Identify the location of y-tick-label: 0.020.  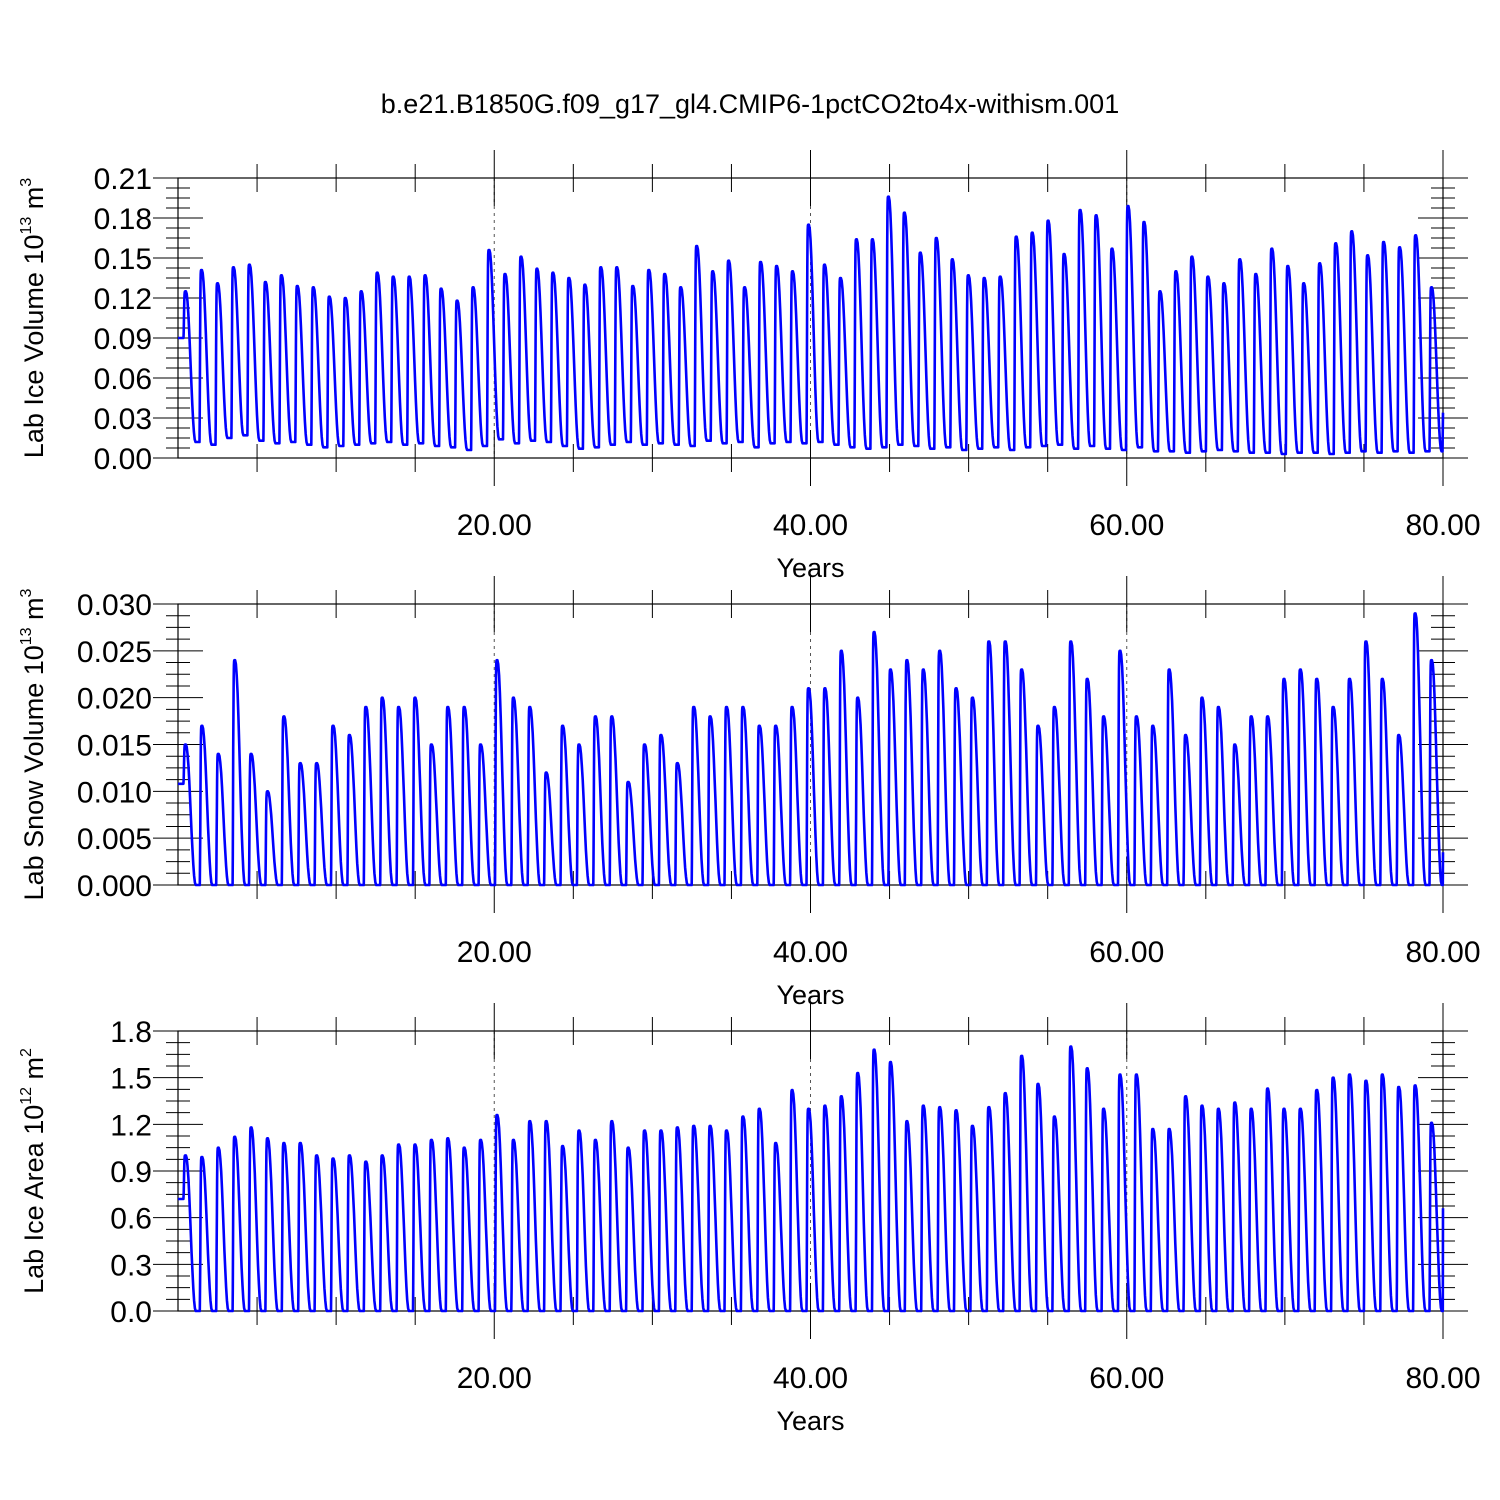
(114, 699).